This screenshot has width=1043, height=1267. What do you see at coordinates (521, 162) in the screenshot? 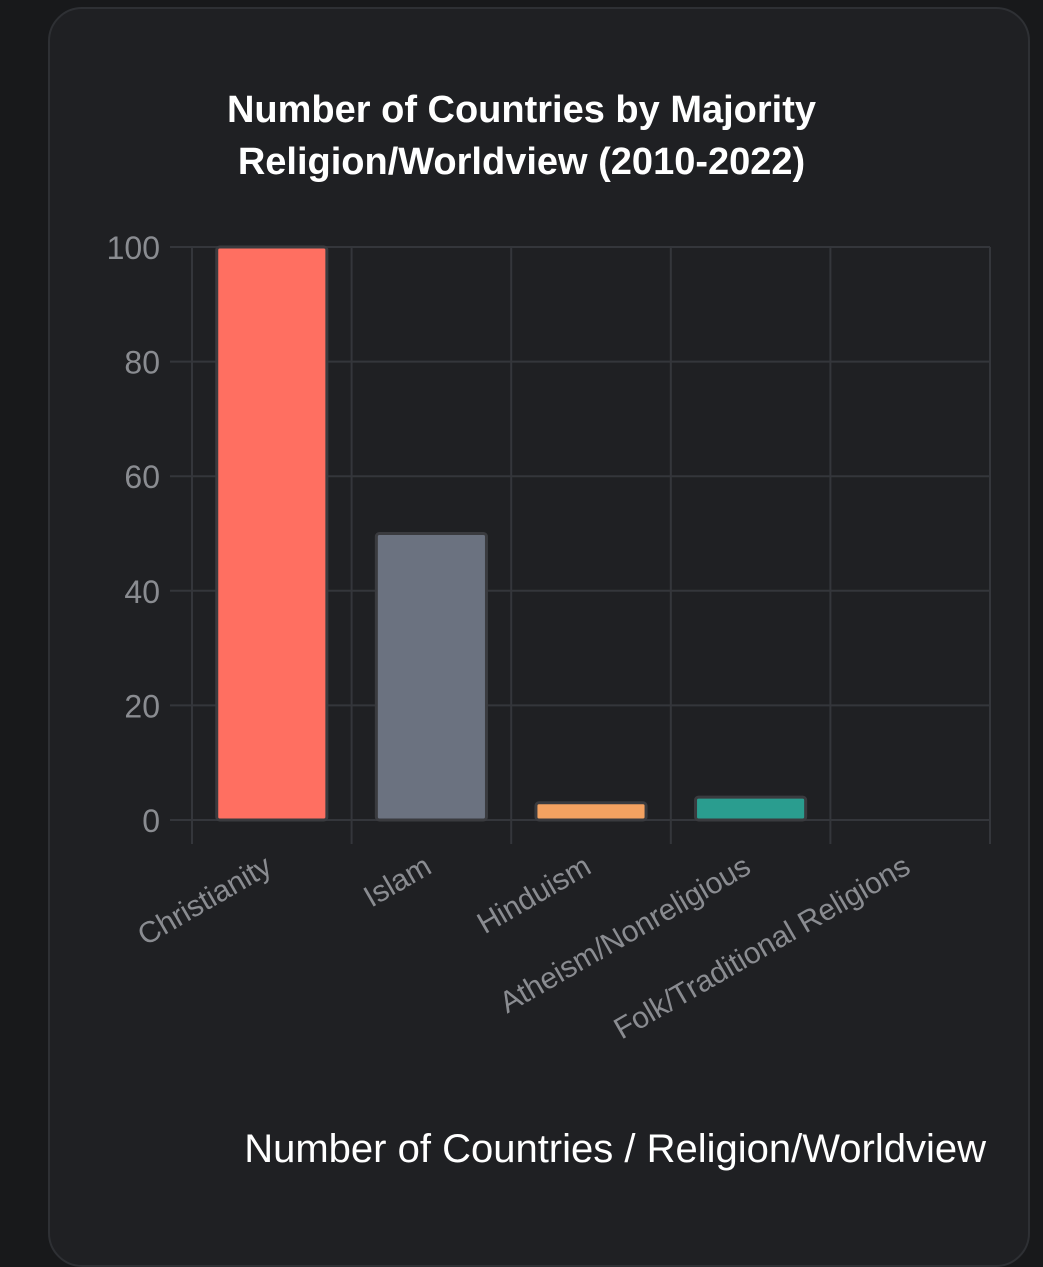
I see `chart-title-line-2: Religion/Worldview (2010-2022)` at bounding box center [521, 162].